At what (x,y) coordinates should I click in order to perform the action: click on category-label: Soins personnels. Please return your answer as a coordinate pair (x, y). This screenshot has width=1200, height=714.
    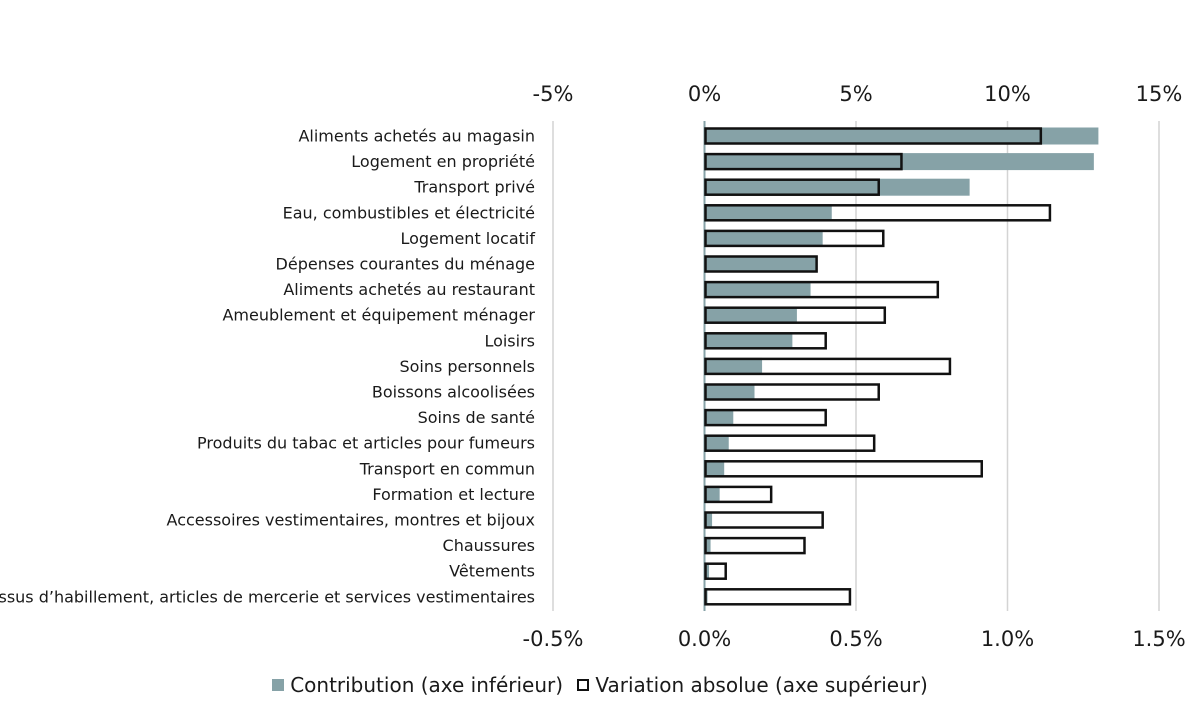
    Looking at the image, I should click on (467, 366).